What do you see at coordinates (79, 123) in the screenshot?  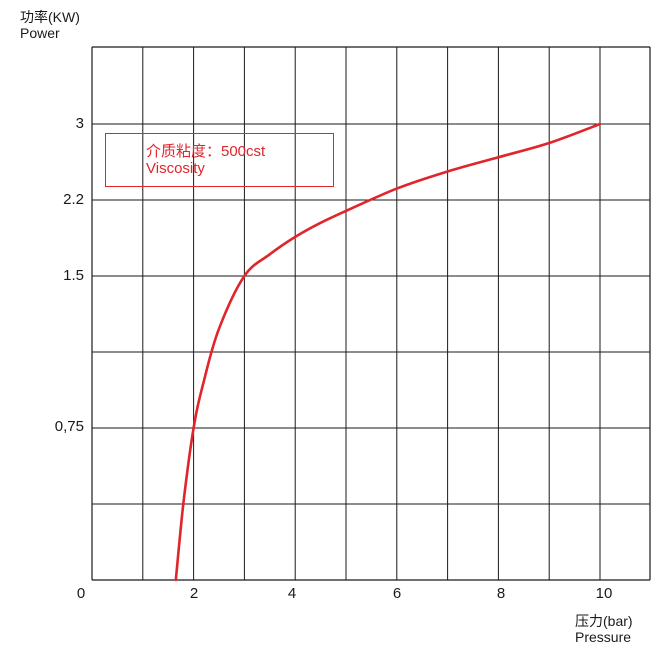 I see `y-tick-label: 3` at bounding box center [79, 123].